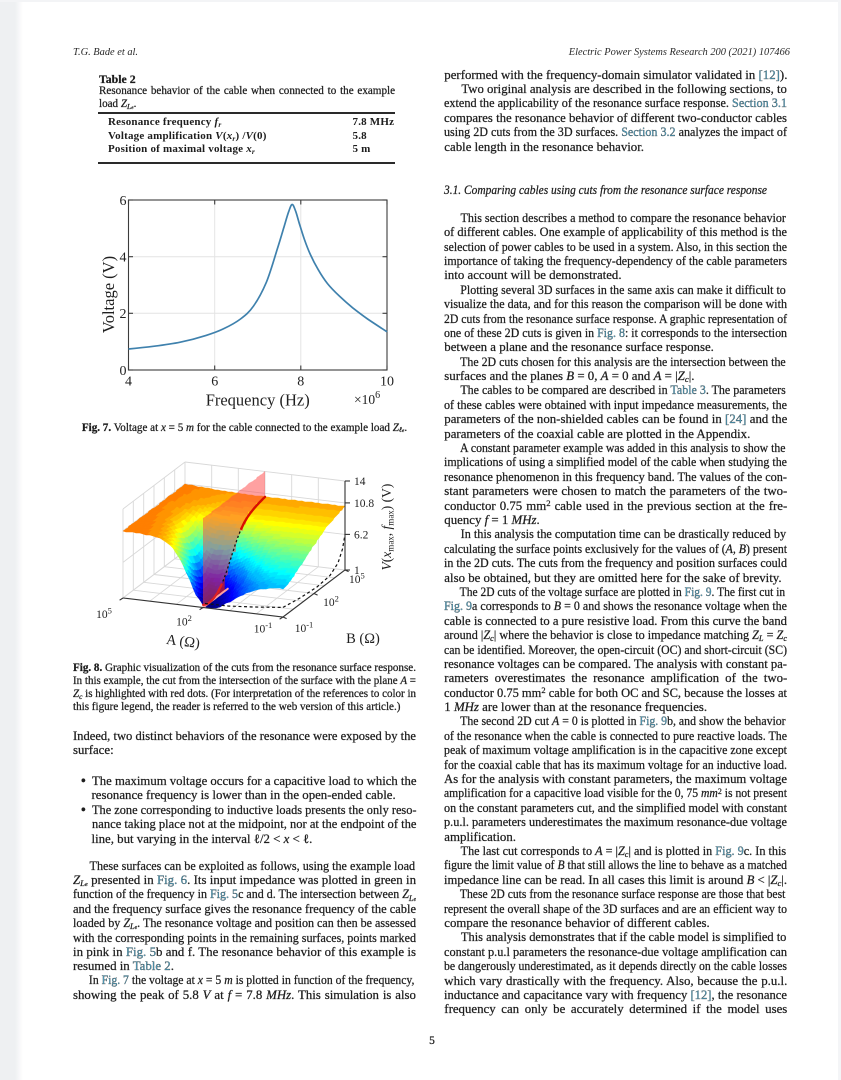  Describe the element at coordinates (367, 398) in the screenshot. I see `svg-text: ×10⁶` at that location.